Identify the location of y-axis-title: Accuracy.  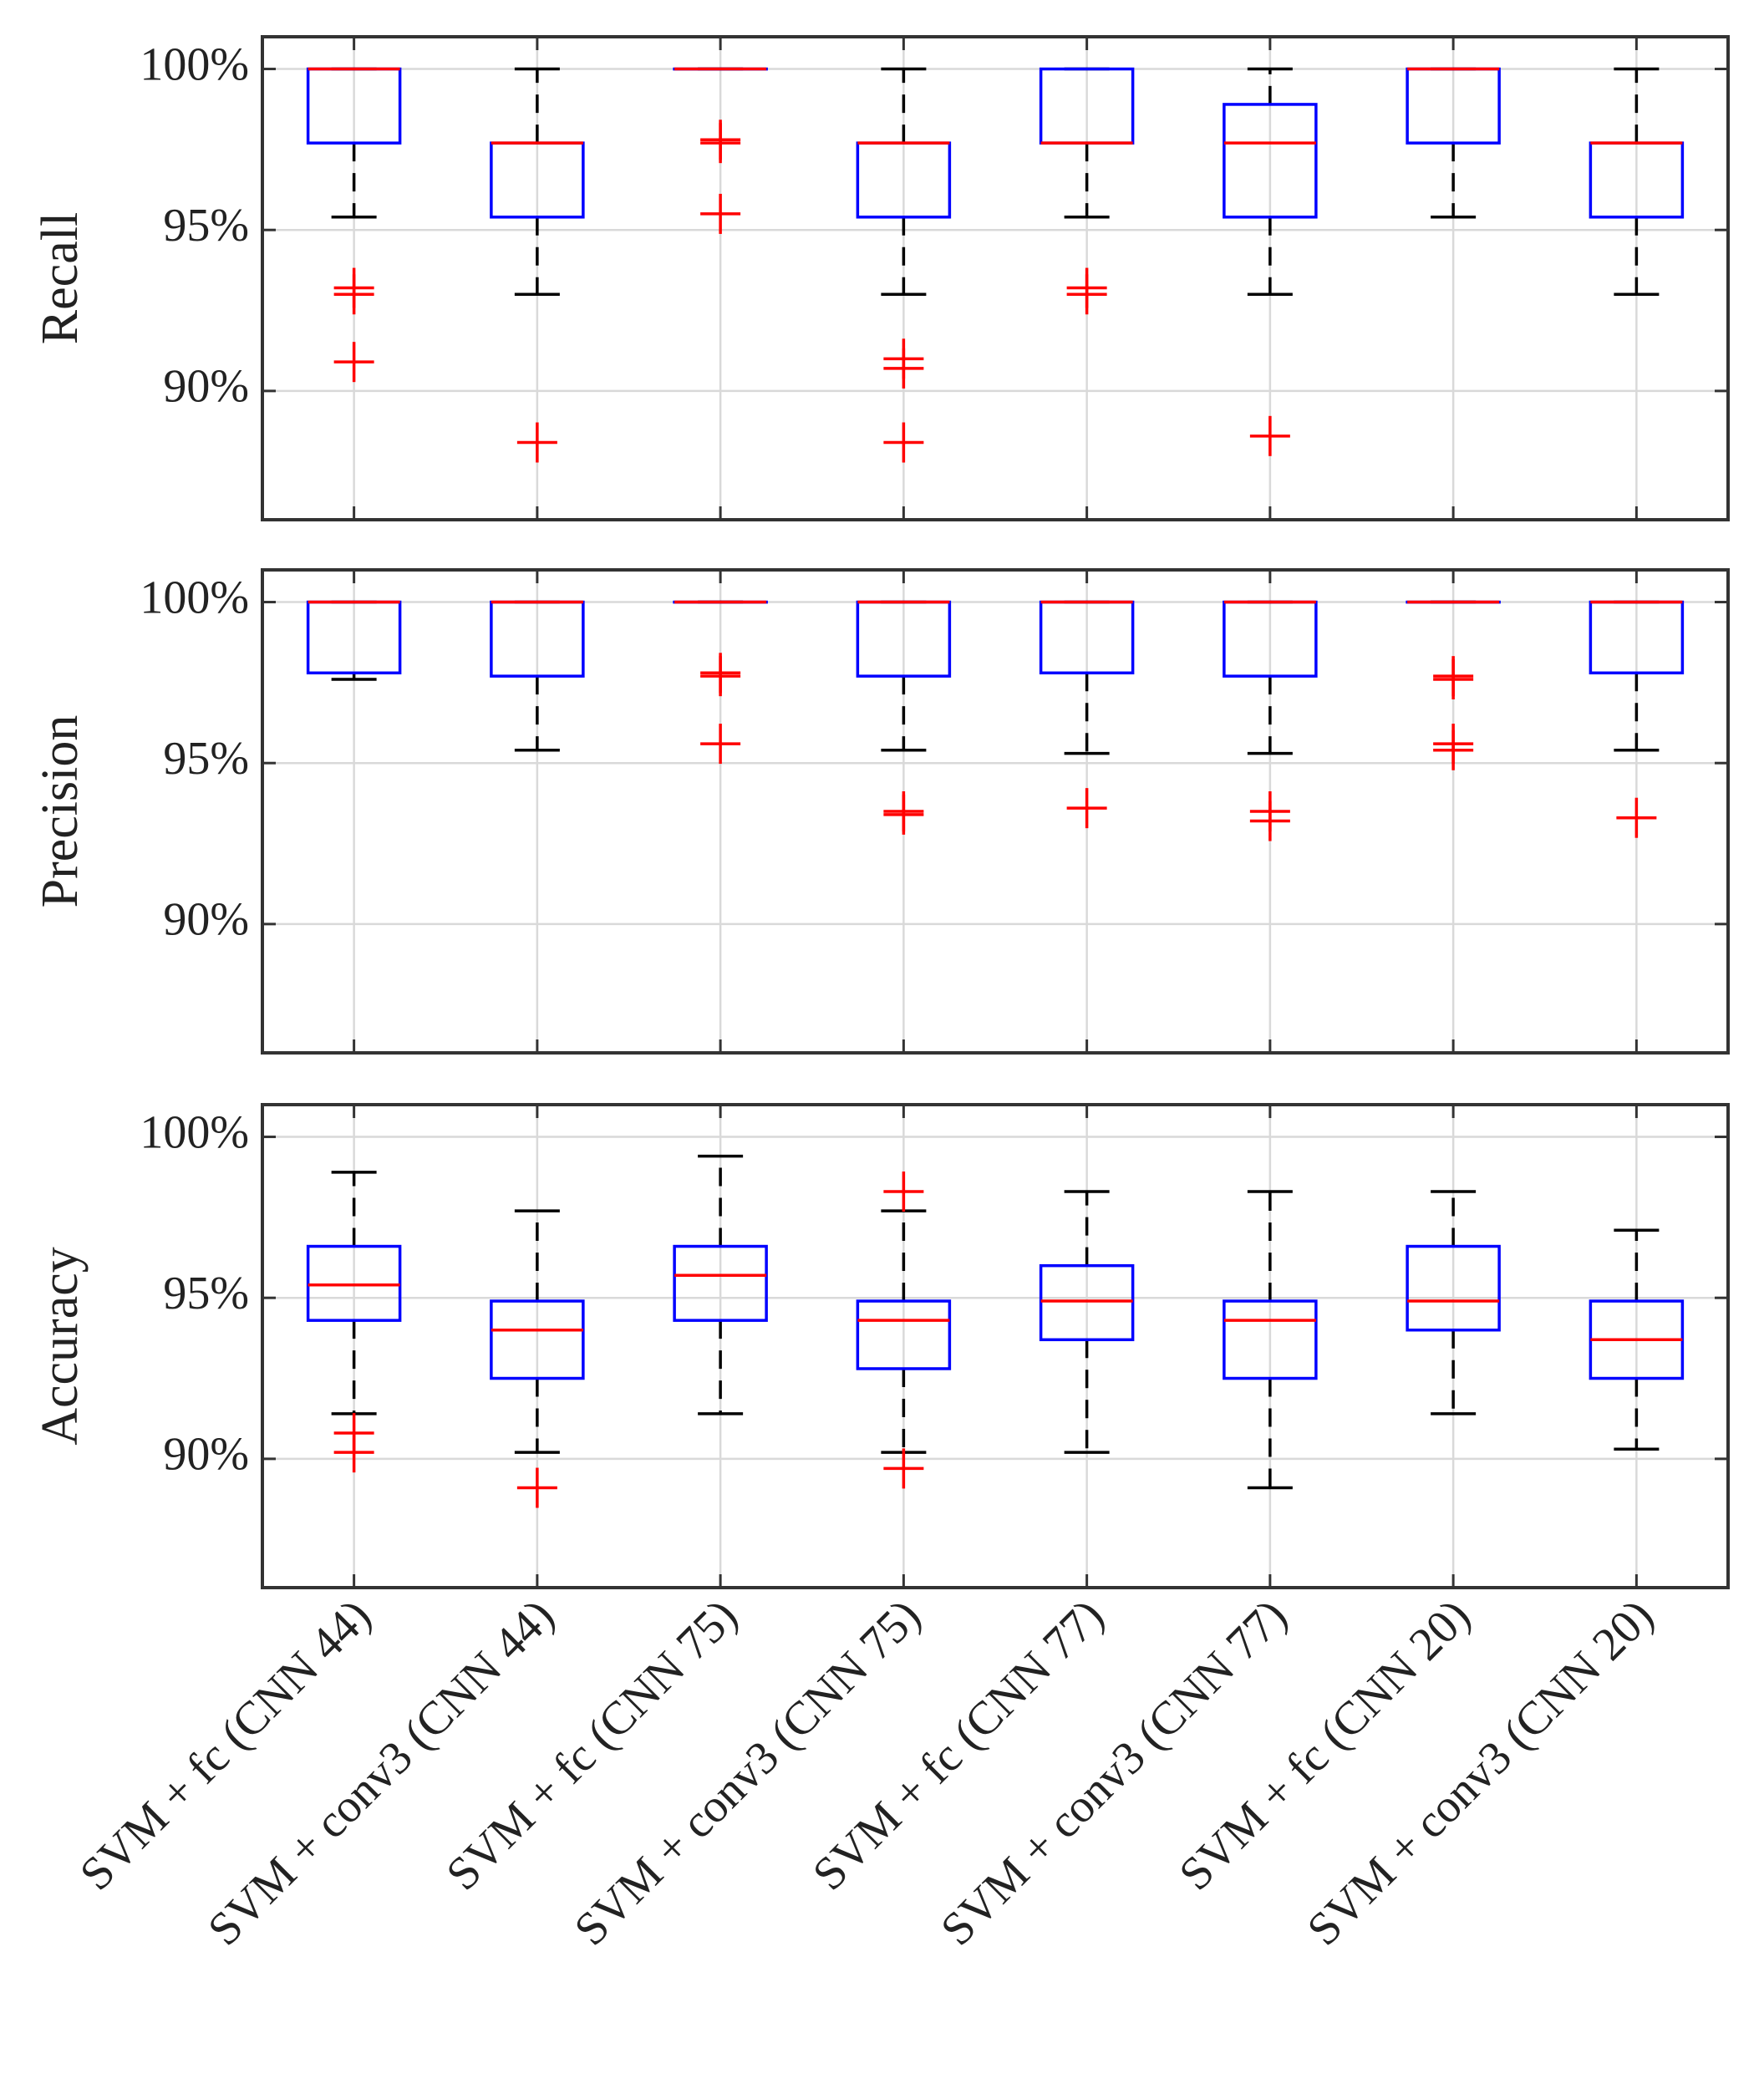
(60, 1346).